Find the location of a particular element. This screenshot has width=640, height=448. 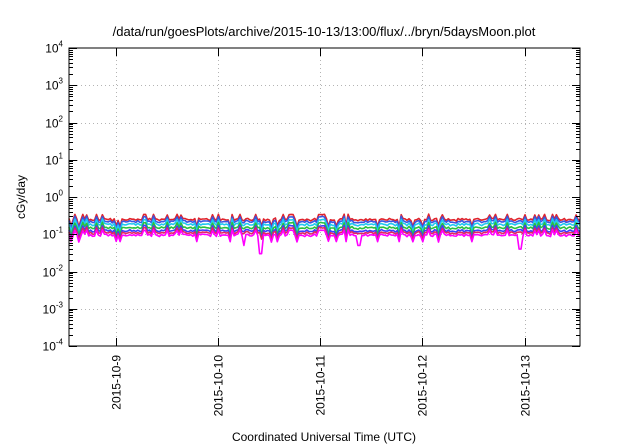

x-tick-label: 2015-10-10 is located at coordinates (219, 386).